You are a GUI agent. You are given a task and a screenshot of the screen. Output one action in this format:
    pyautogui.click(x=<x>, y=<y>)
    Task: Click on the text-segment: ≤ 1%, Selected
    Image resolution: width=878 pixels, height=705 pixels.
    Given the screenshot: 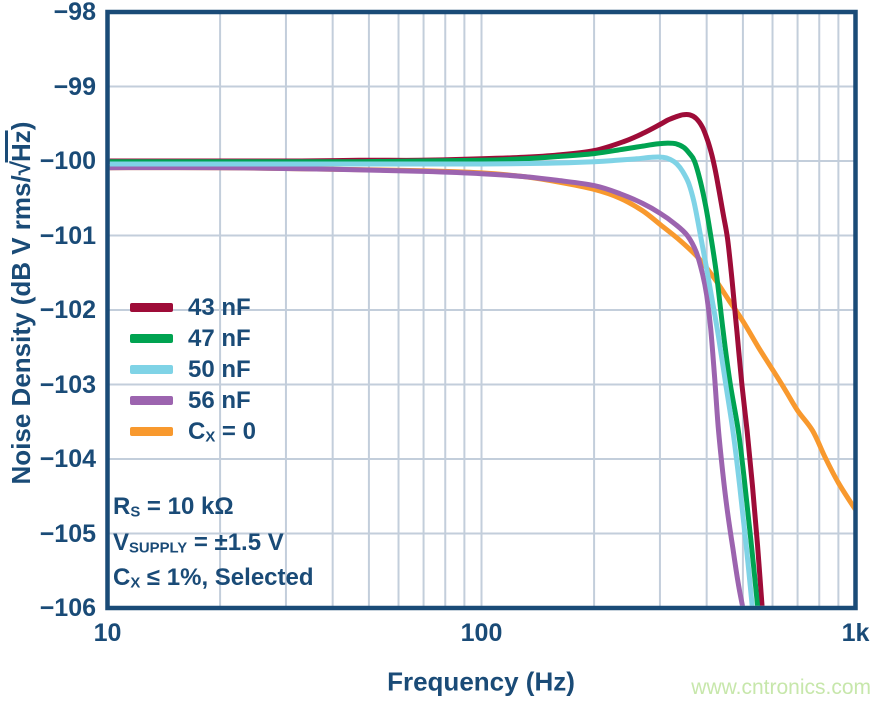 What is the action you would take?
    pyautogui.click(x=227, y=578)
    